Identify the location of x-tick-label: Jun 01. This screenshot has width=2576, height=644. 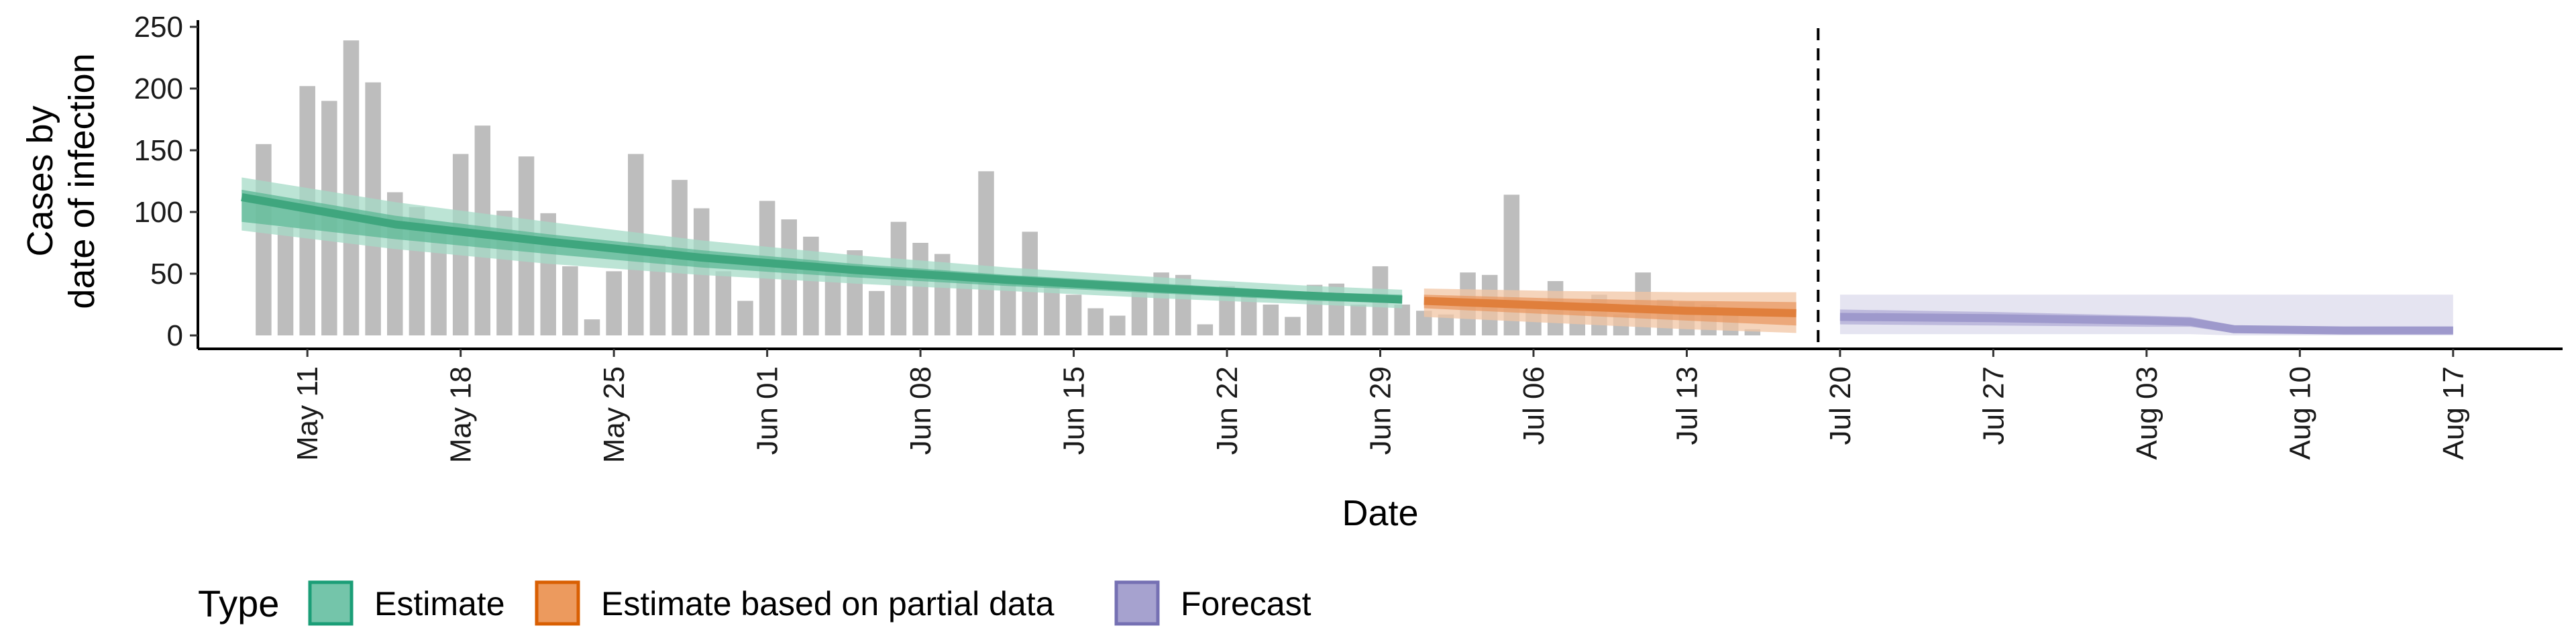
(767, 410).